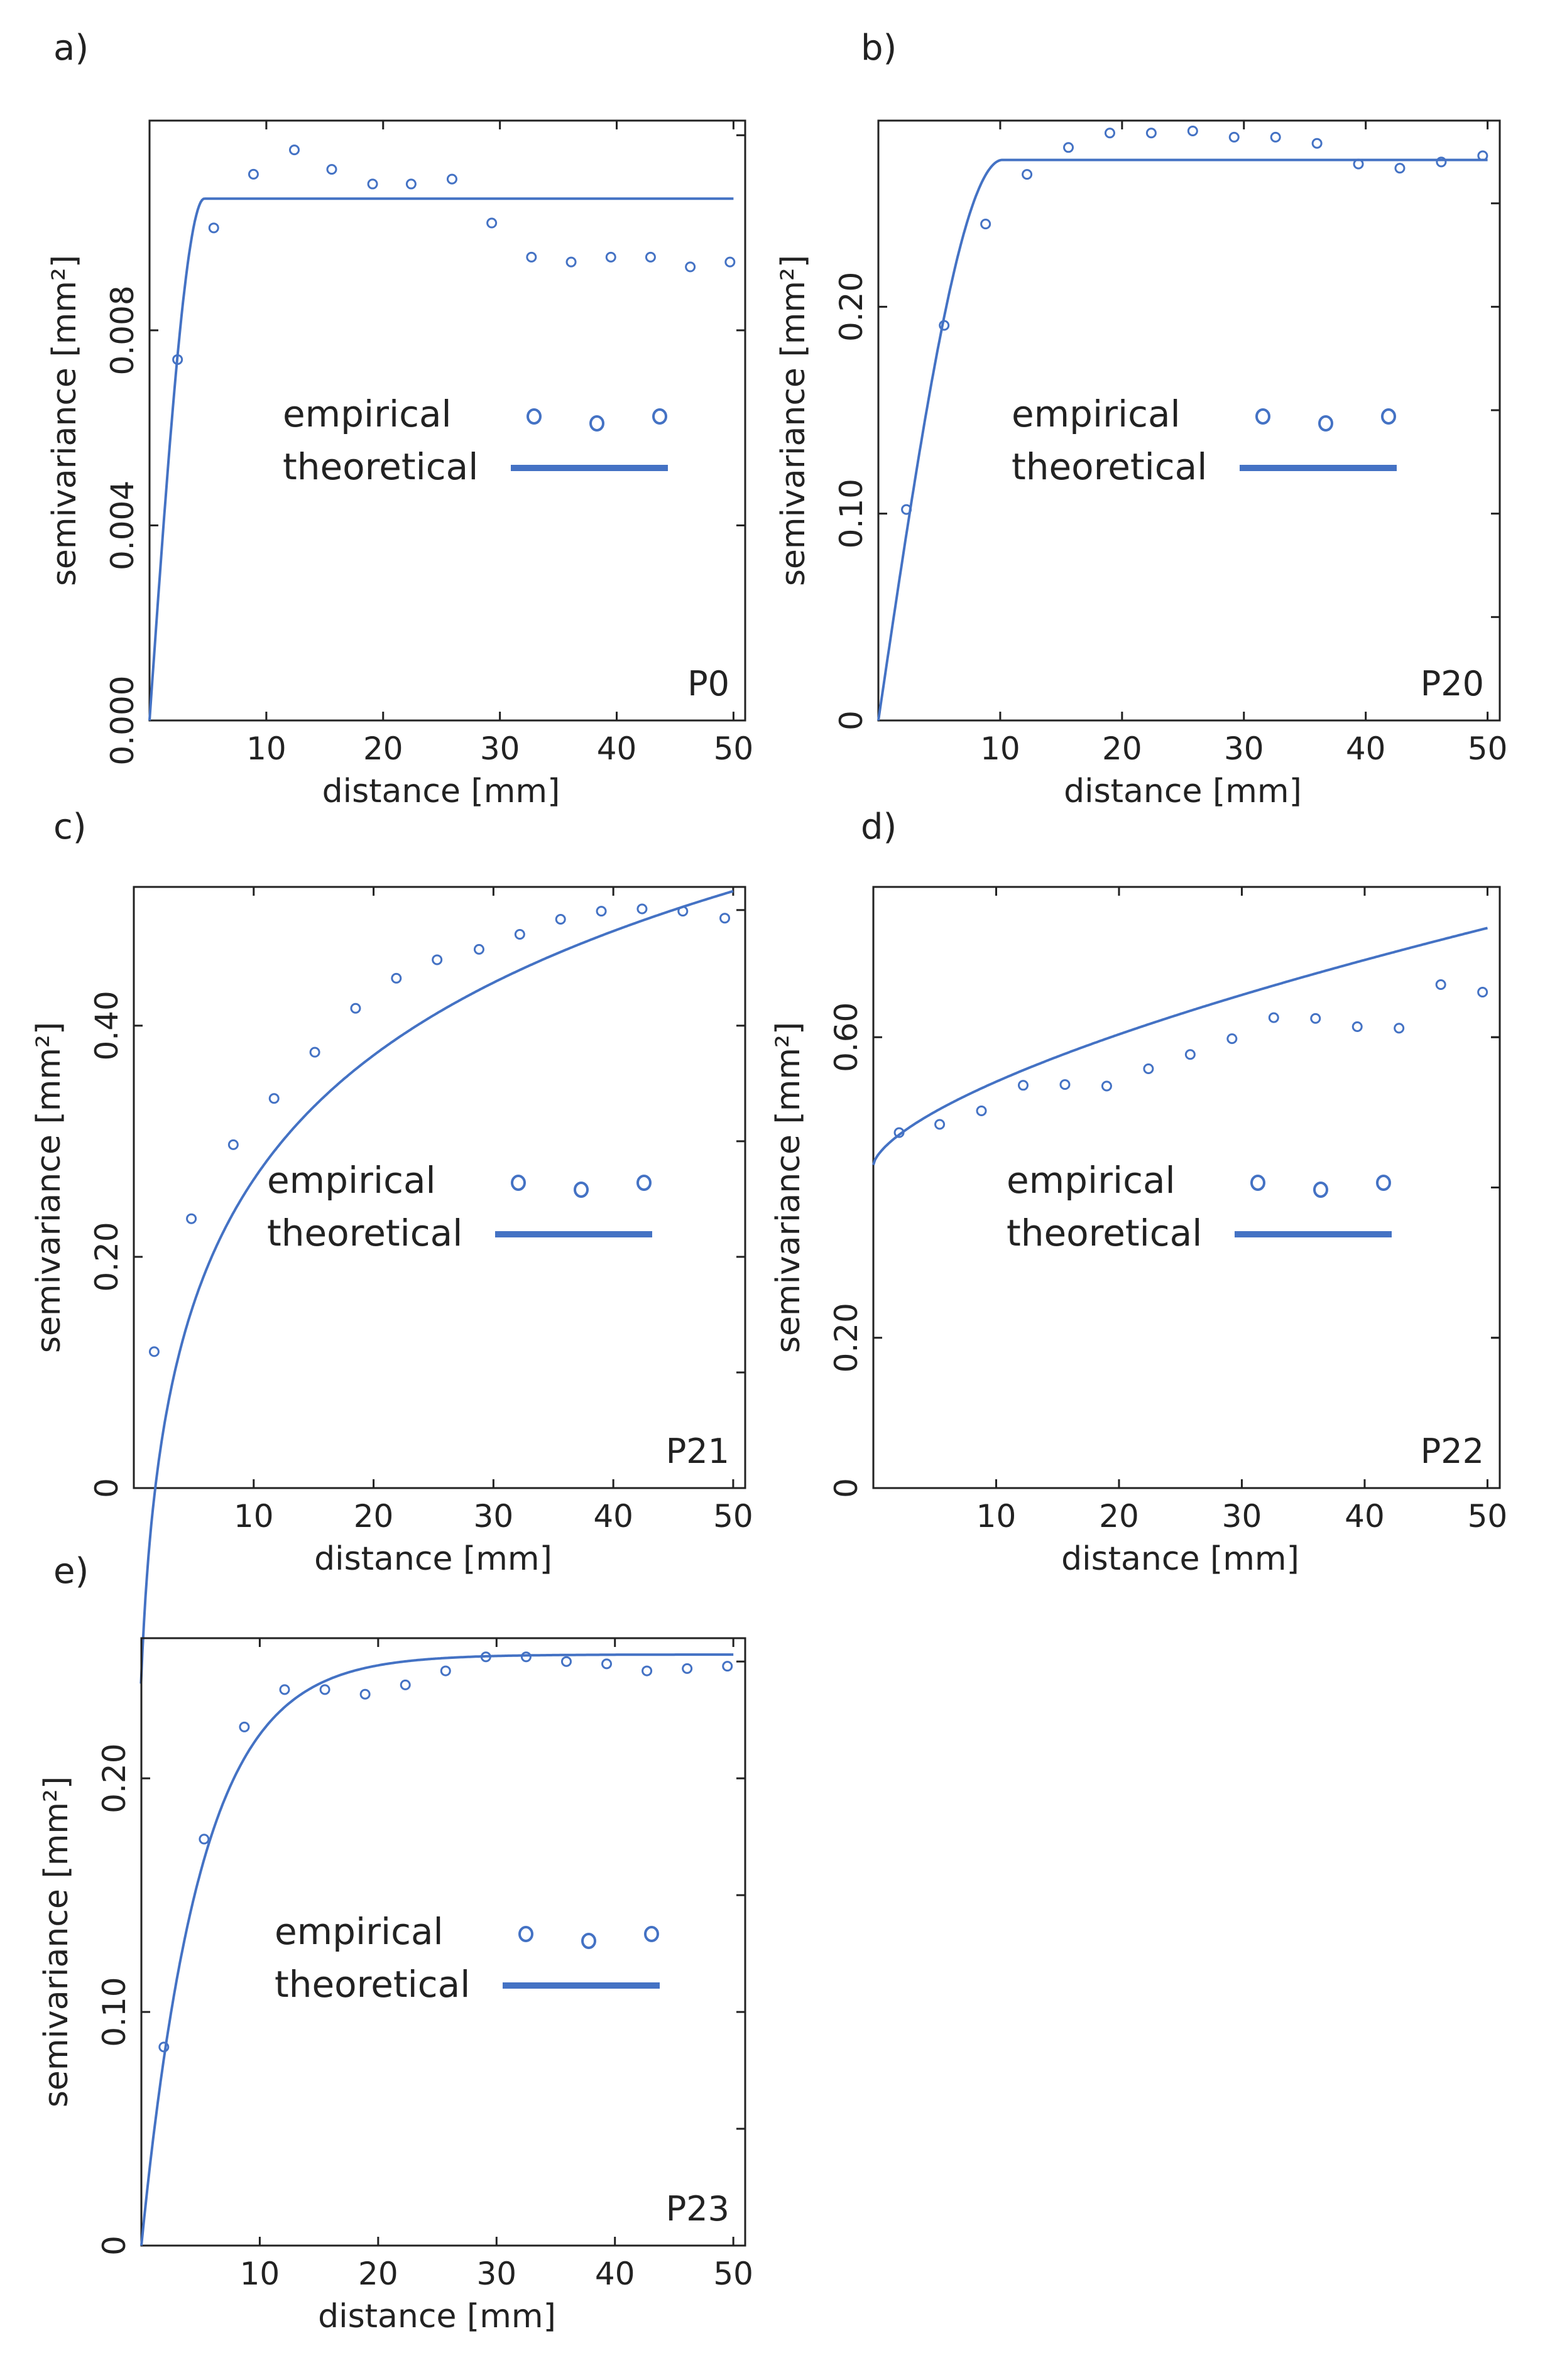 This screenshot has height=2380, width=1545. Describe the element at coordinates (1452, 1451) in the screenshot. I see `plot-id-label: P22` at that location.